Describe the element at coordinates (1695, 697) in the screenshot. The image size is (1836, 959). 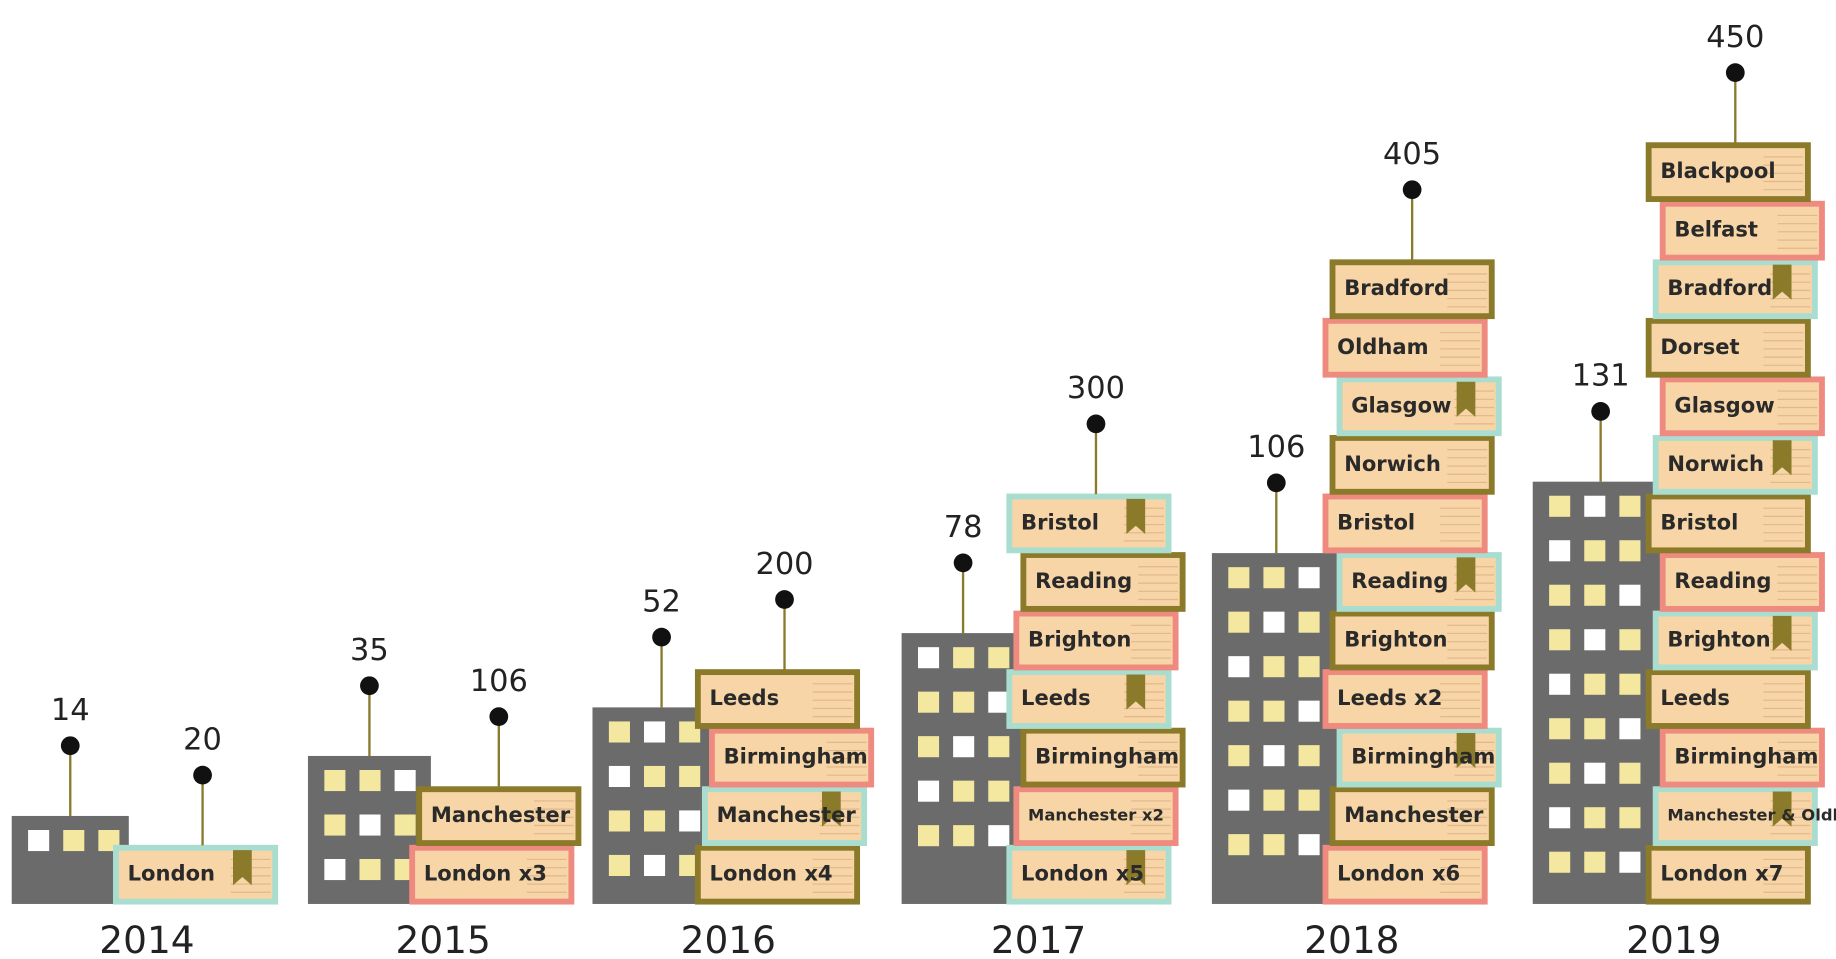
I see `book-label: Leeds` at that location.